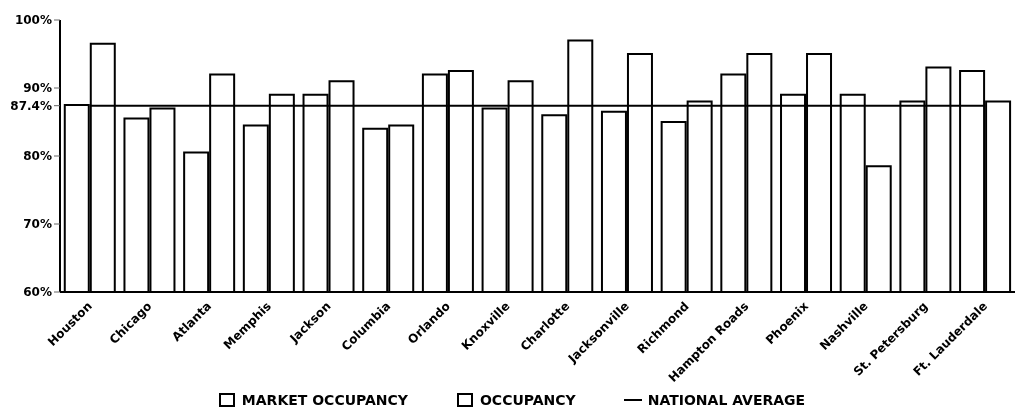 Image resolution: width=1033 pixels, height=418 pixels. What do you see at coordinates (726, 400) in the screenshot?
I see `legend-label: NATIONAL AVERAGE` at bounding box center [726, 400].